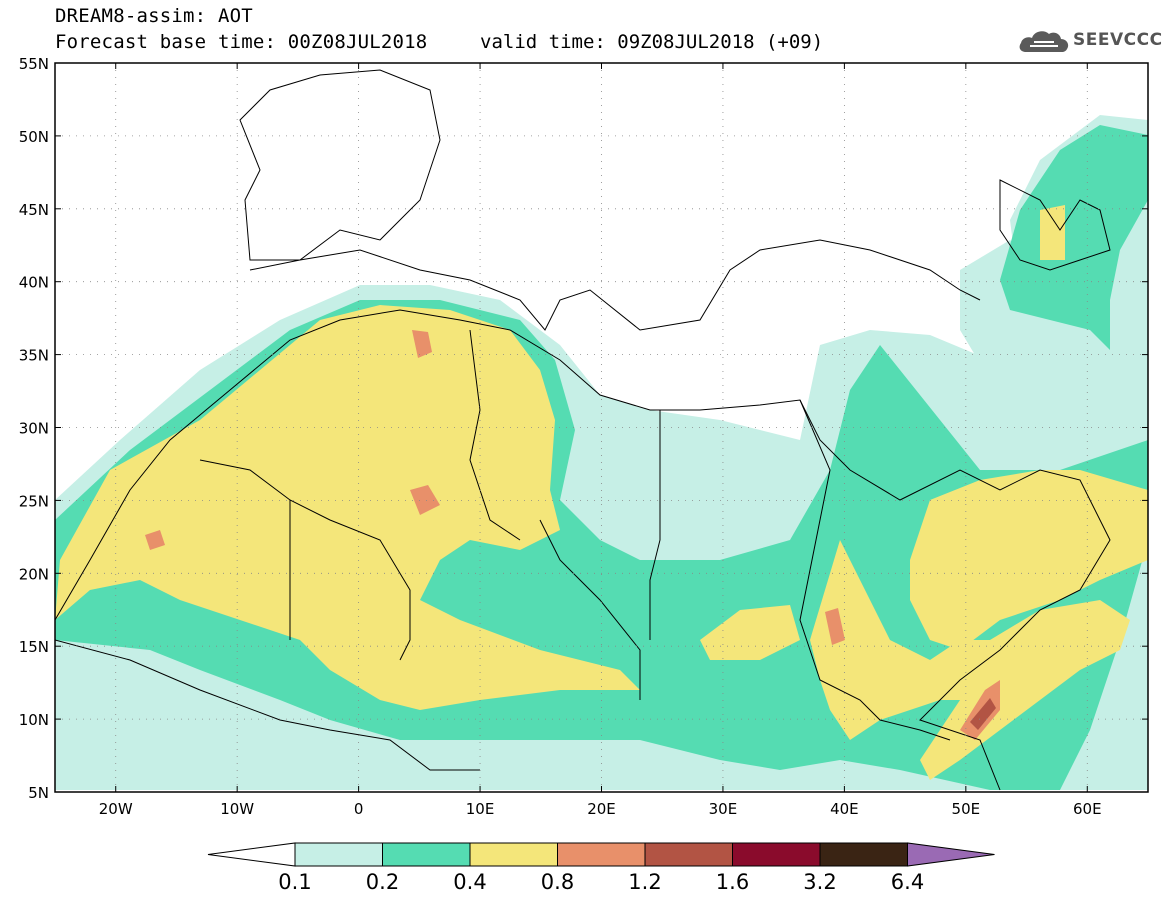  What do you see at coordinates (382, 882) in the screenshot?
I see `colorbar-label: 0.2` at bounding box center [382, 882].